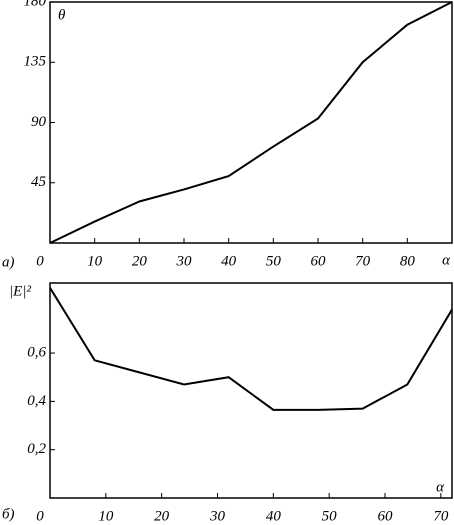 Image resolution: width=454 pixels, height=525 pixels. What do you see at coordinates (35, 62) in the screenshot?
I see `y-tick-label: 135` at bounding box center [35, 62].